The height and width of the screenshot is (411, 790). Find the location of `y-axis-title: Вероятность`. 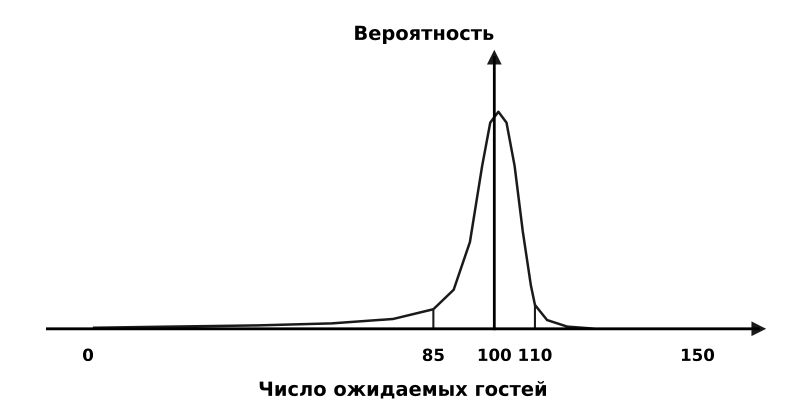

y-axis-title: Вероятность is located at coordinates (424, 35).